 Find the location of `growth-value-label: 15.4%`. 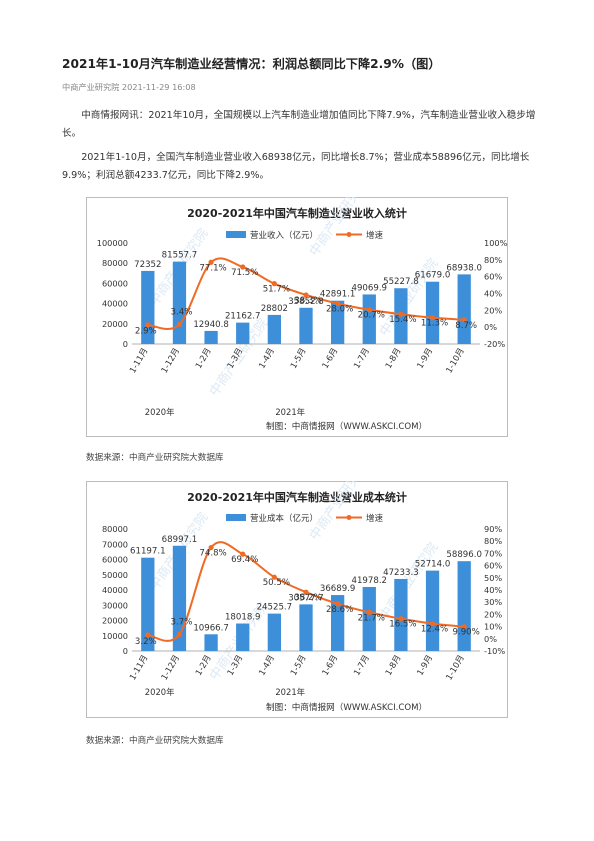

growth-value-label: 15.4% is located at coordinates (402, 320).